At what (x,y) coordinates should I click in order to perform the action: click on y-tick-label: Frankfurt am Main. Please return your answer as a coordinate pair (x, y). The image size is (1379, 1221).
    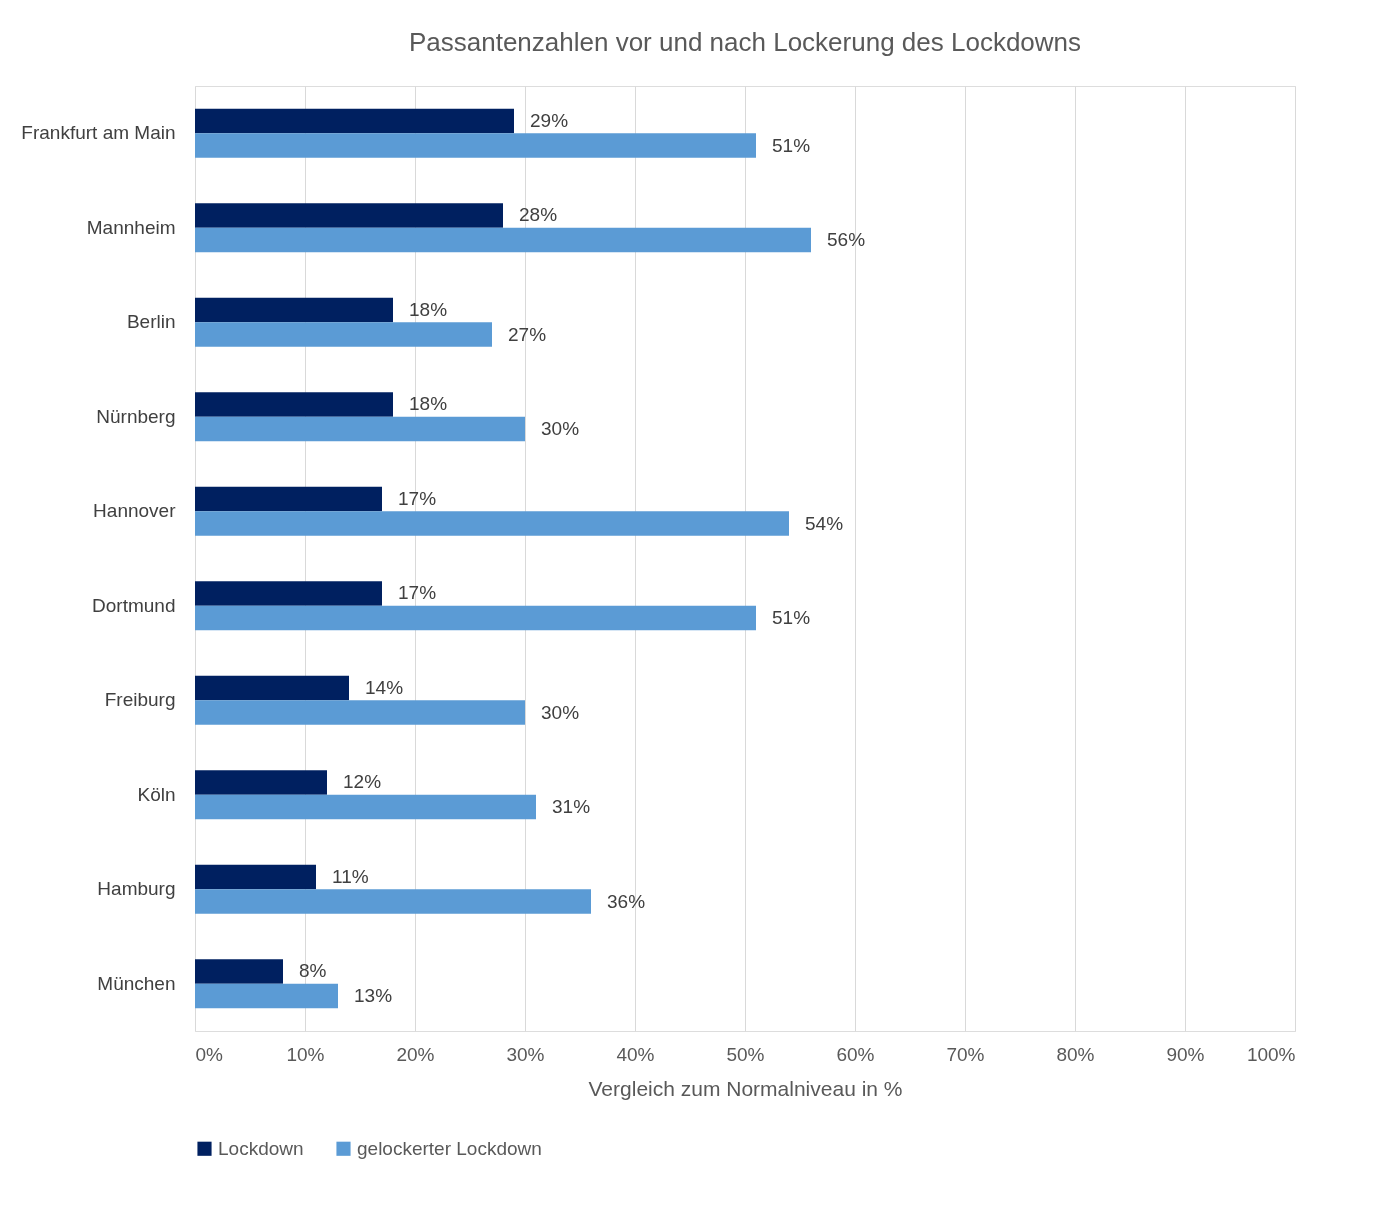
    Looking at the image, I should click on (98, 133).